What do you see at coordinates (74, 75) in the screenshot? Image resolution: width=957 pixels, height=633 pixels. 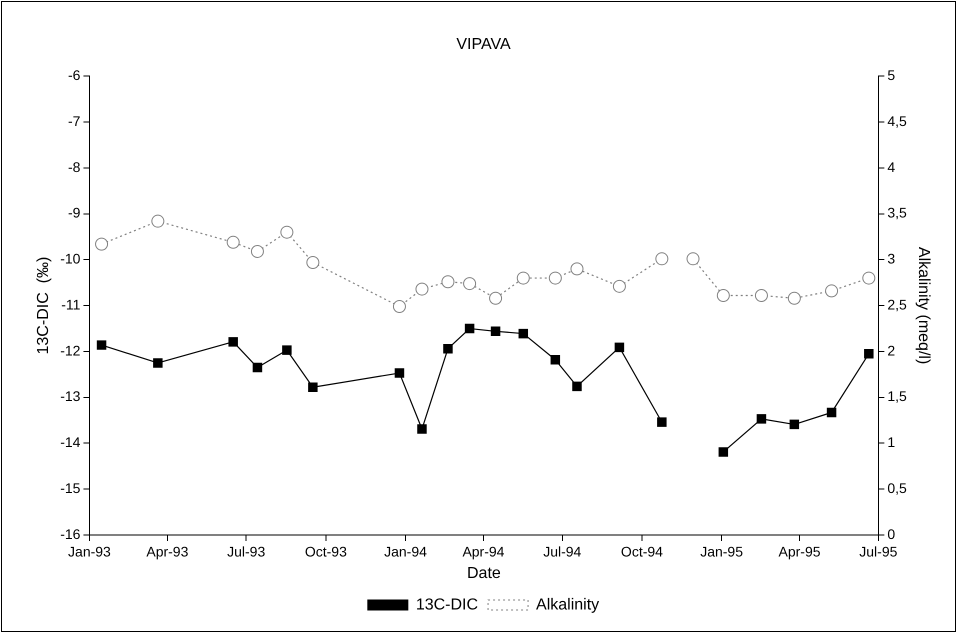 I see `y-tick-label: -6` at bounding box center [74, 75].